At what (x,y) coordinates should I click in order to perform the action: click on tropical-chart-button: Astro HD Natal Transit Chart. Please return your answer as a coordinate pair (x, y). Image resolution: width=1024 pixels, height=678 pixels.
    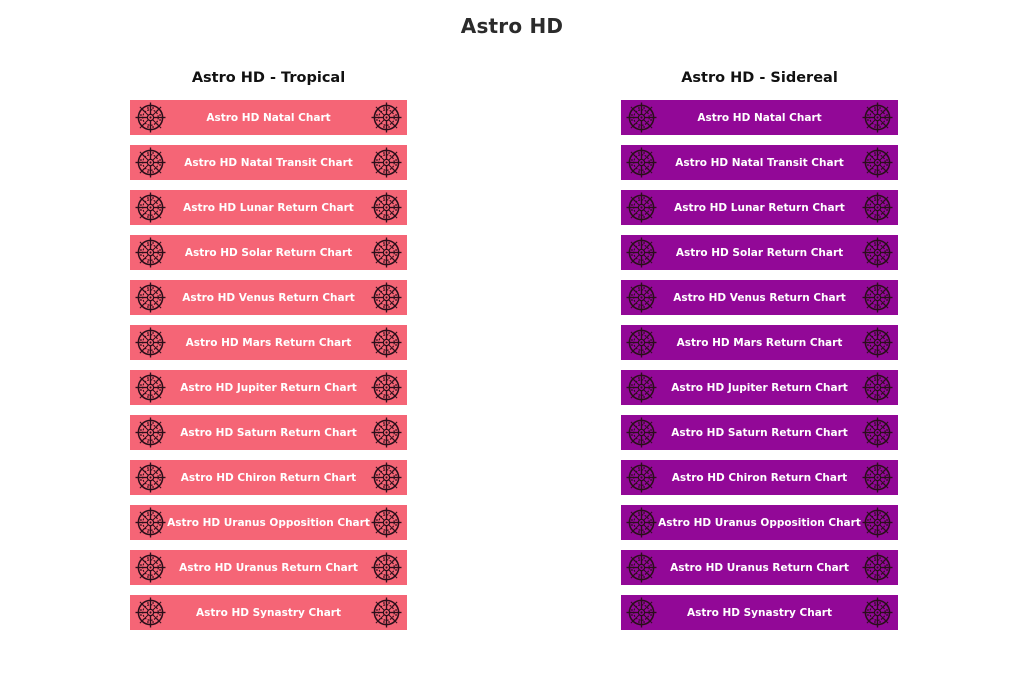
    Looking at the image, I should click on (268, 162).